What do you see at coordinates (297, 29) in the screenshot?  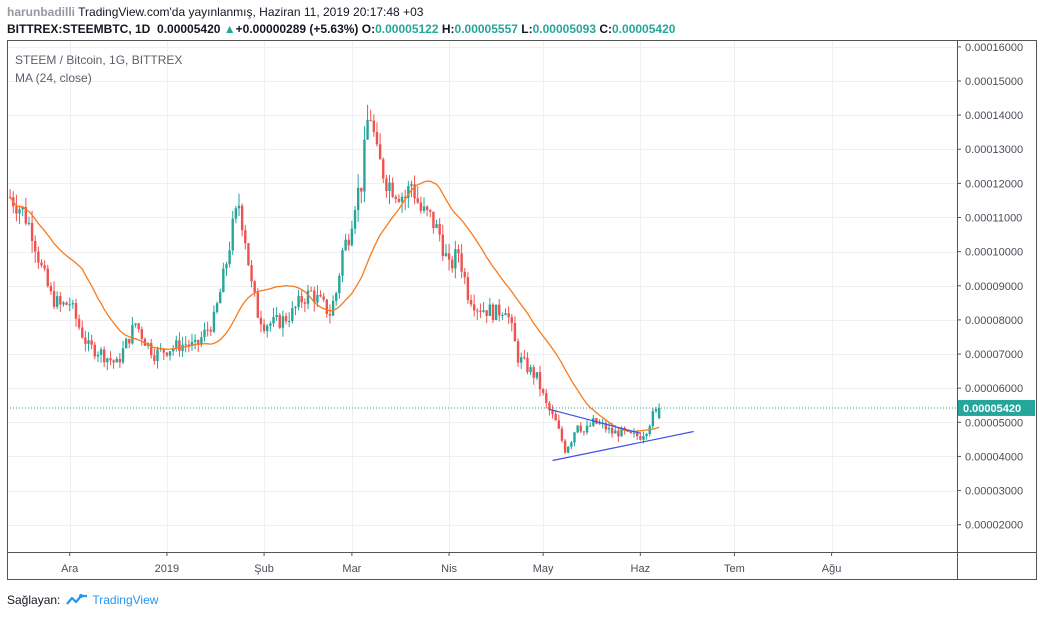 I see `change-value: +0.00000289 (+5.63%)` at bounding box center [297, 29].